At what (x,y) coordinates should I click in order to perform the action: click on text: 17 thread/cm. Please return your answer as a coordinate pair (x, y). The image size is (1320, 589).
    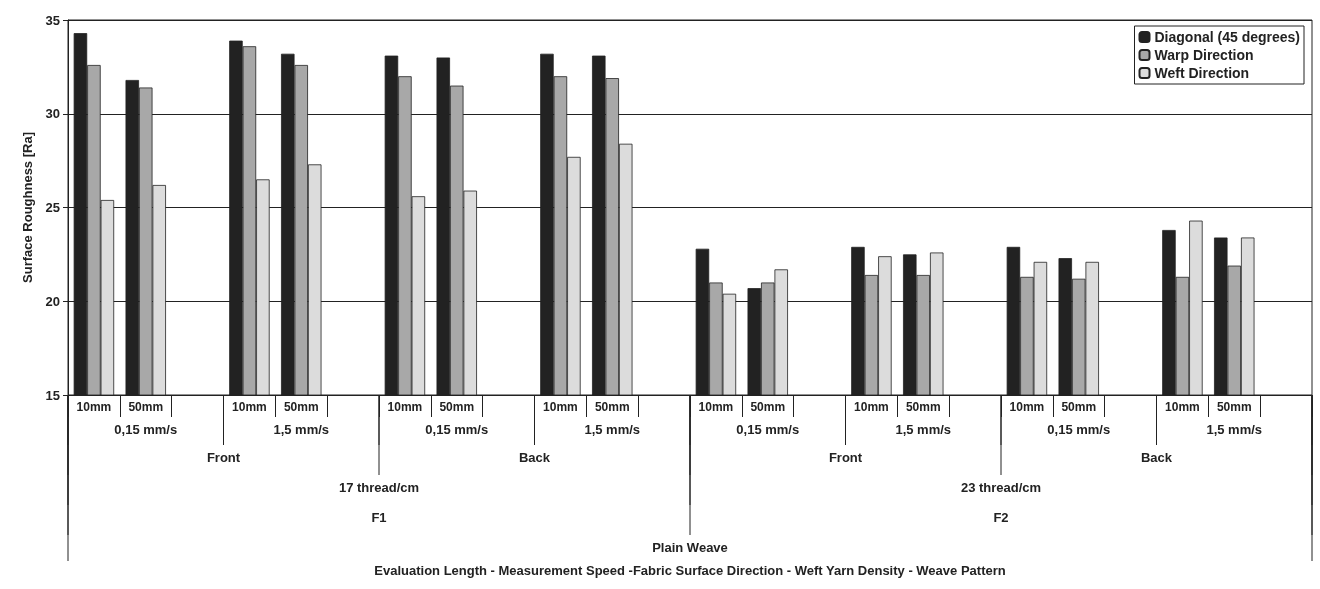
    Looking at the image, I should click on (379, 487).